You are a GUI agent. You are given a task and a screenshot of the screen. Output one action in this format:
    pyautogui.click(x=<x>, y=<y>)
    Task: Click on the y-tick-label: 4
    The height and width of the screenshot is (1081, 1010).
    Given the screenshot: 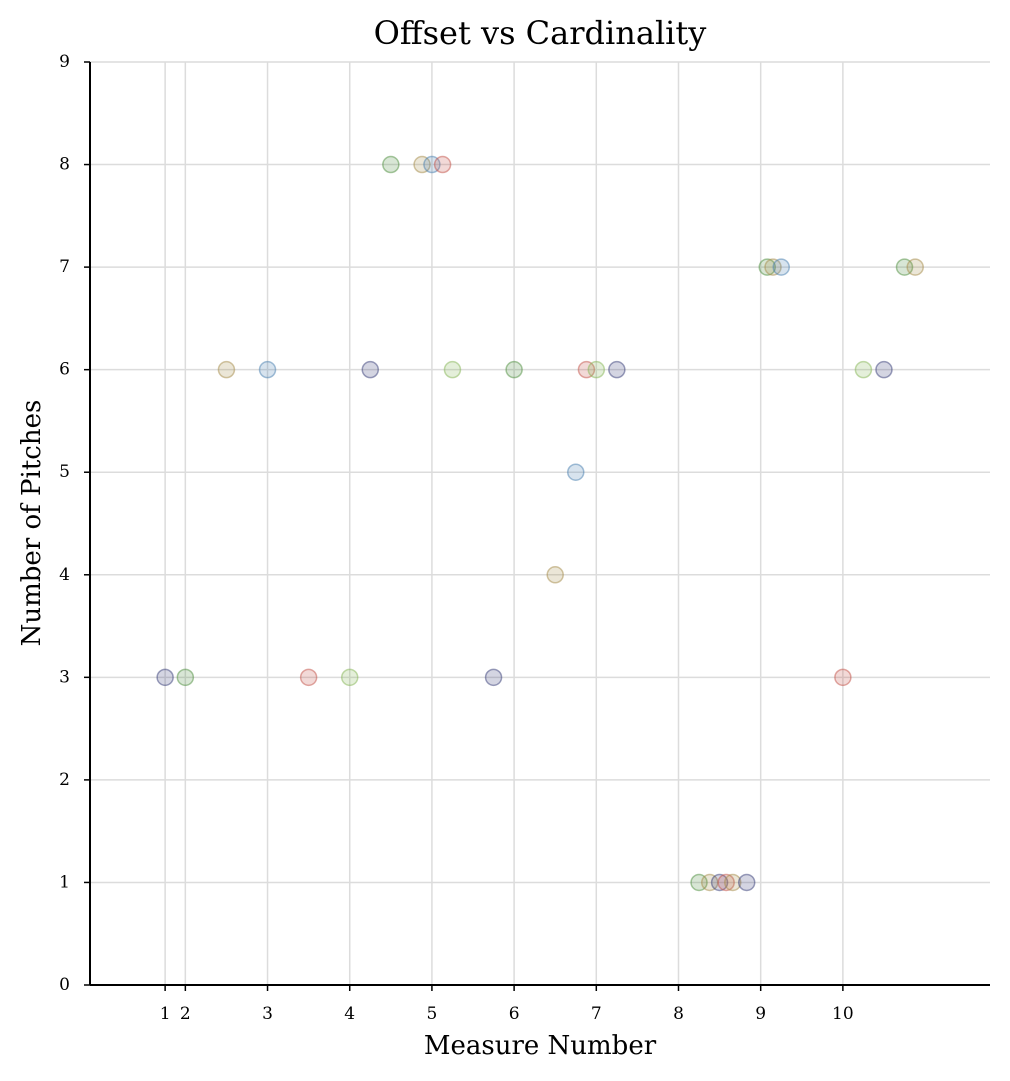 What is the action you would take?
    pyautogui.click(x=64, y=575)
    